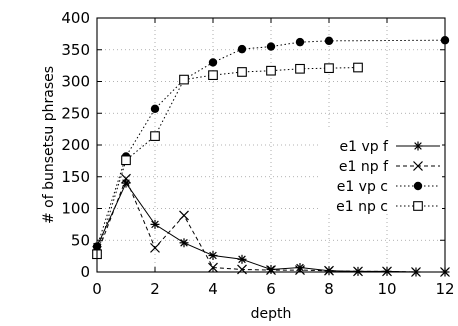 The height and width of the screenshot is (326, 458). I want to click on x-tick-label: 2, so click(155, 289).